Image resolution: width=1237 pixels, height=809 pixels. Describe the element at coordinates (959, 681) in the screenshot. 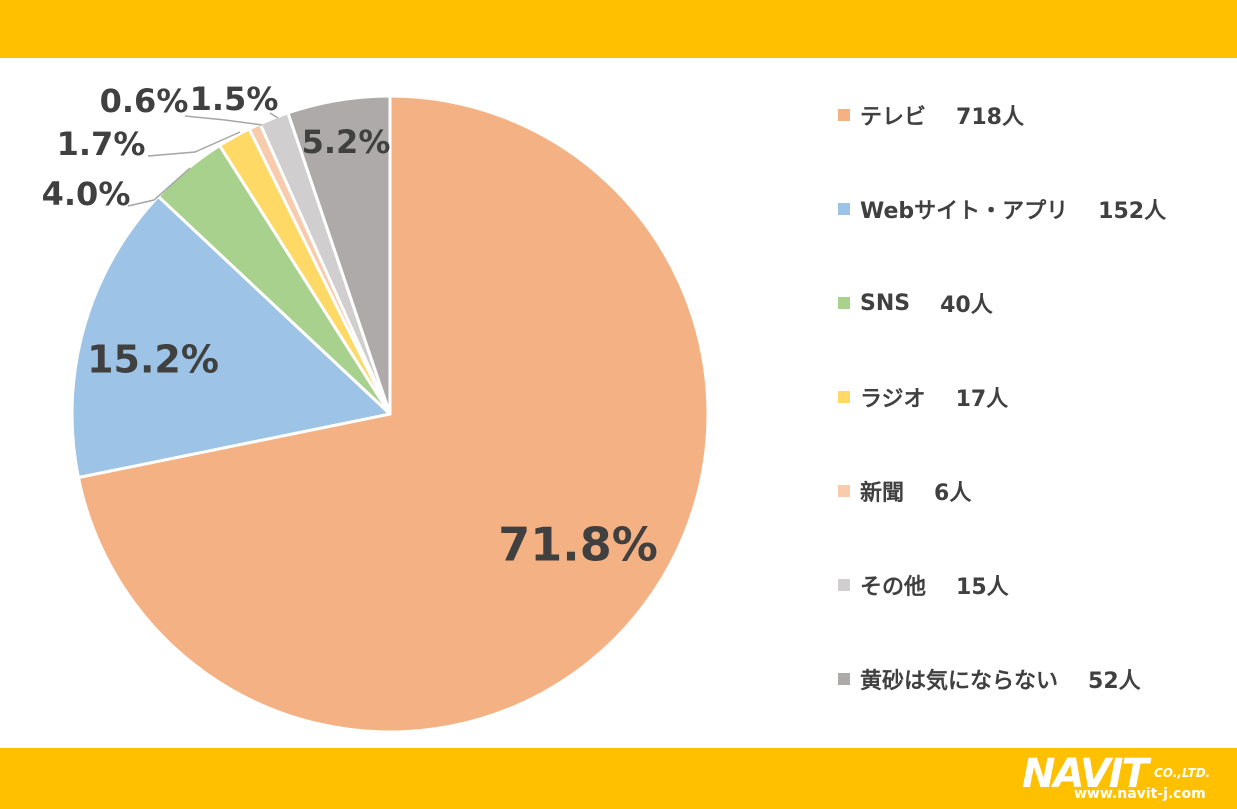

I see `legend-label: 黄砂は気にならない` at that location.